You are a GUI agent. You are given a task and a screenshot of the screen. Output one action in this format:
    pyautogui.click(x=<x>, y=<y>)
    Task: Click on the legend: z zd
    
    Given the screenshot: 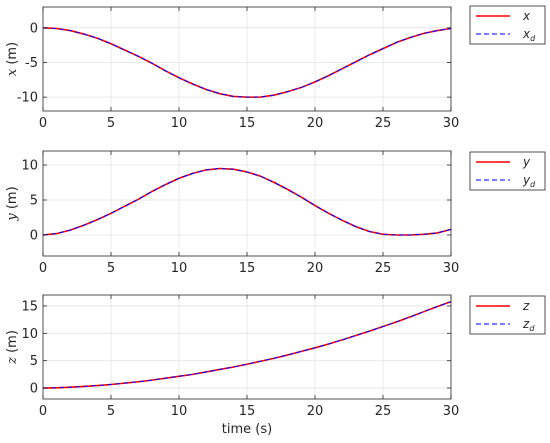 What is the action you would take?
    pyautogui.click(x=507, y=315)
    